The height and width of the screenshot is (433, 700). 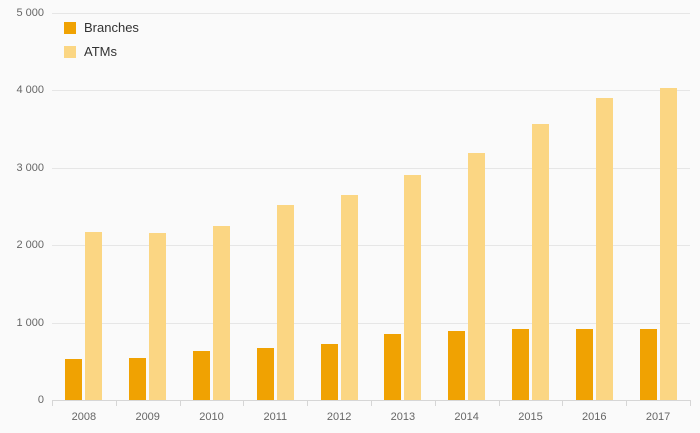 I want to click on legend-item-branches: Branches, so click(x=101, y=27).